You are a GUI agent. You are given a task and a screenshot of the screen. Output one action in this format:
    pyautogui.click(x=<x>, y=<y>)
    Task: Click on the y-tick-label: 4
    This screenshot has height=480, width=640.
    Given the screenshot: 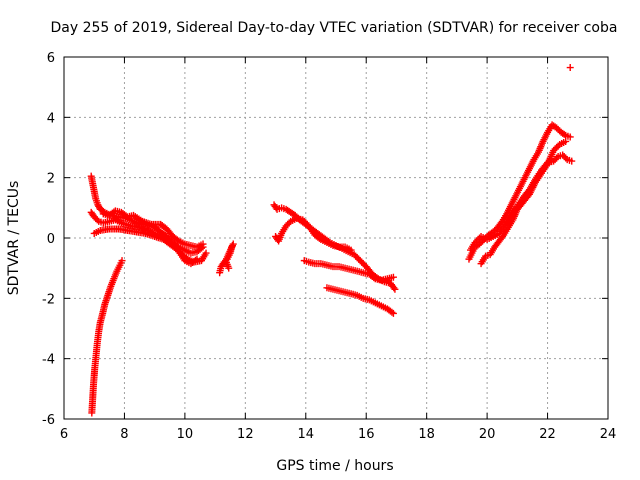 What is the action you would take?
    pyautogui.click(x=51, y=118)
    